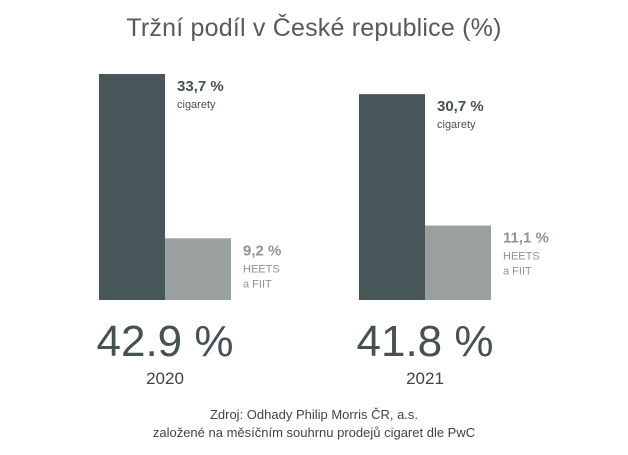 The width and height of the screenshot is (628, 455). Describe the element at coordinates (521, 257) in the screenshot. I see `series-label-2021-heets-0: HEETS` at that location.